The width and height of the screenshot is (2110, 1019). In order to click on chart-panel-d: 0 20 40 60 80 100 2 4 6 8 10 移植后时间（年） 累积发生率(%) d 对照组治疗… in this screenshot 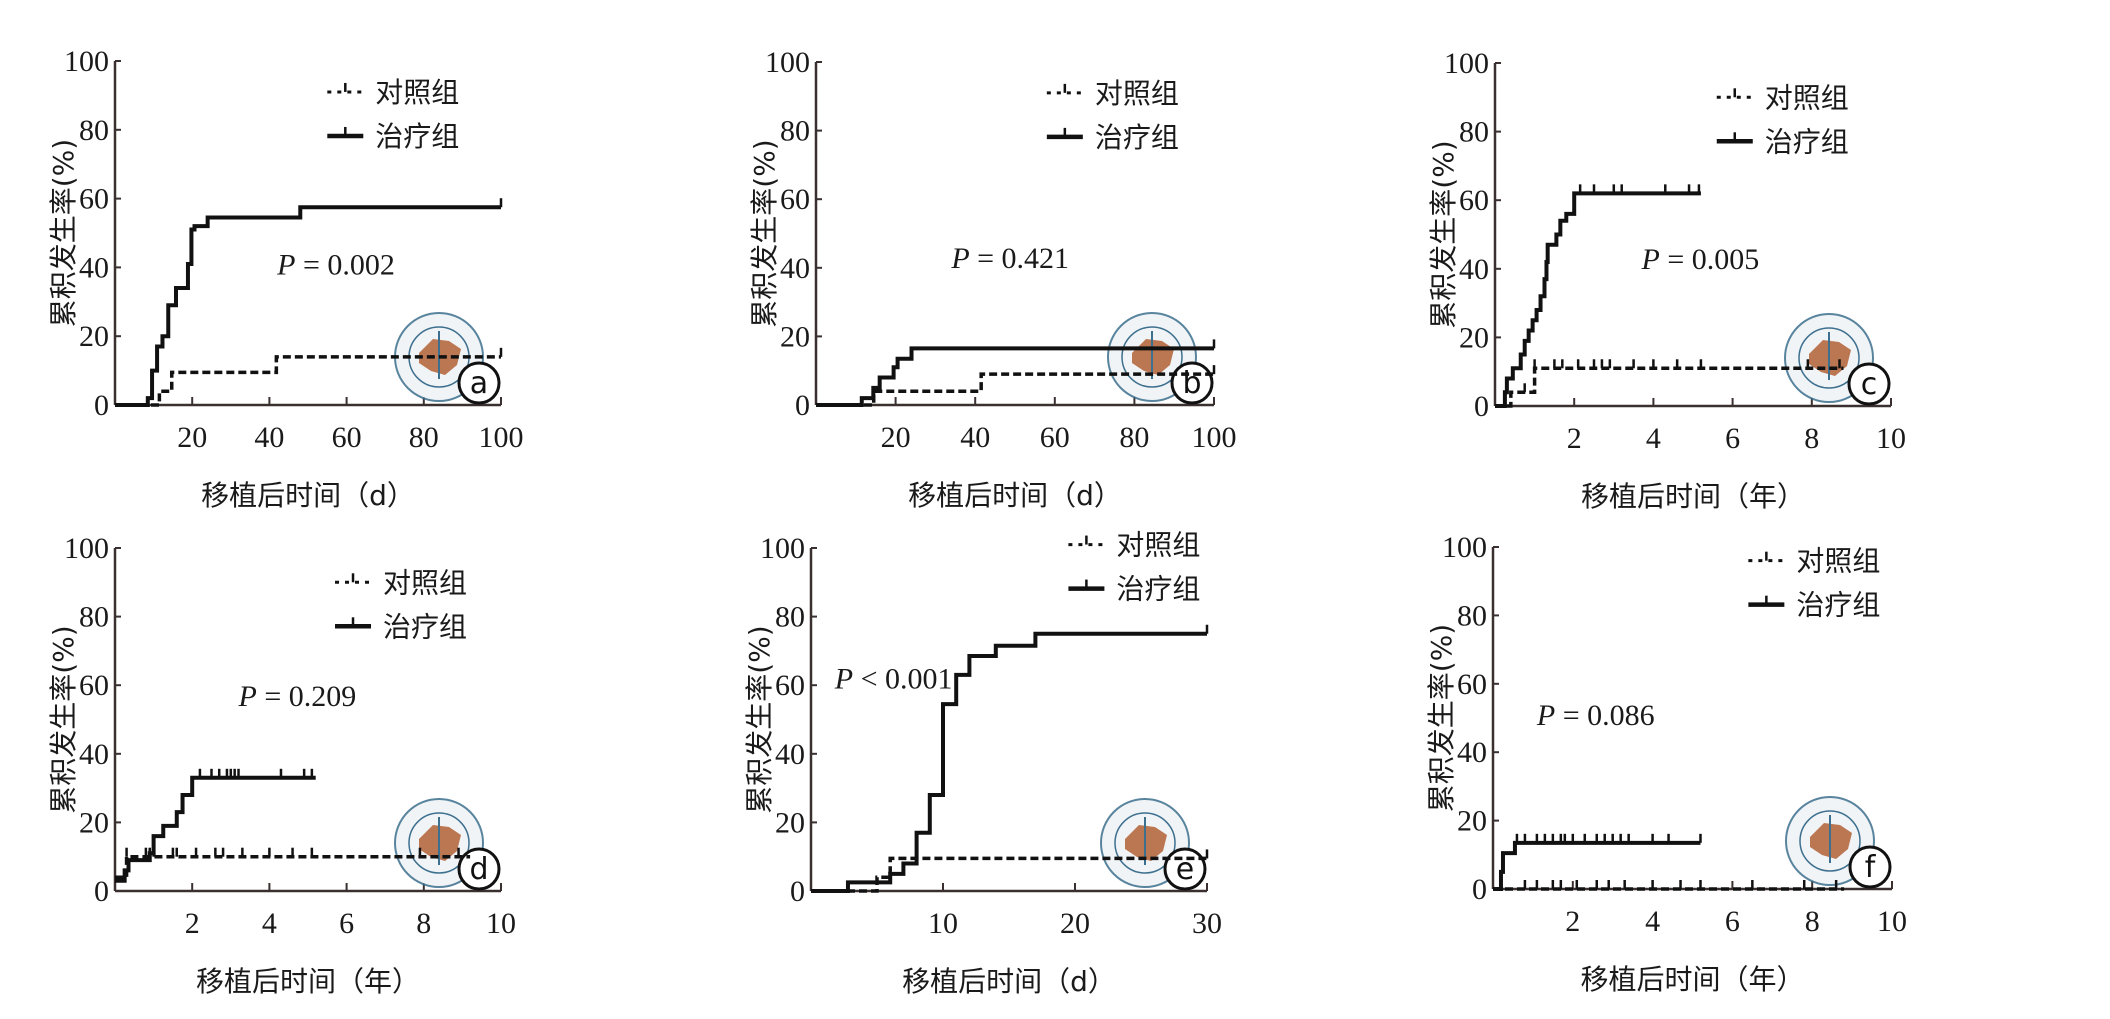, I will do `click(281, 765)`.